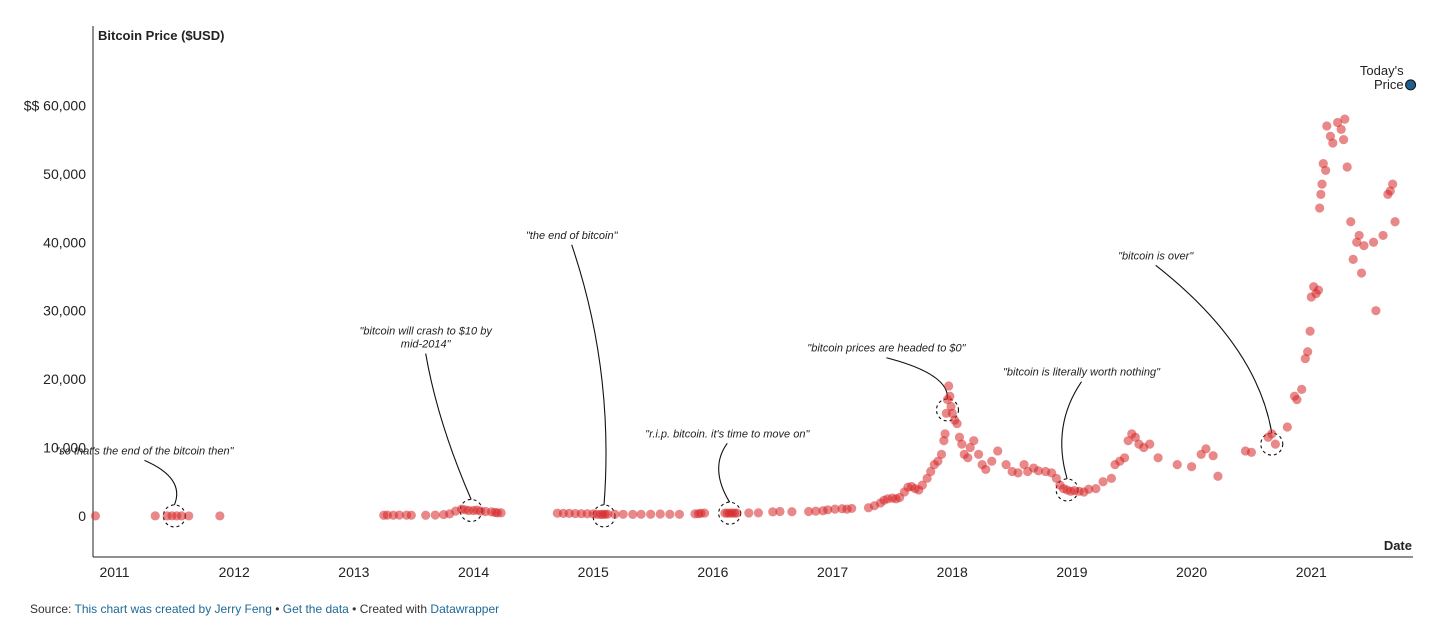 The height and width of the screenshot is (628, 1456). What do you see at coordinates (144, 451) in the screenshot?
I see `annotation-text: "so that's the end of the bitcoin then"` at bounding box center [144, 451].